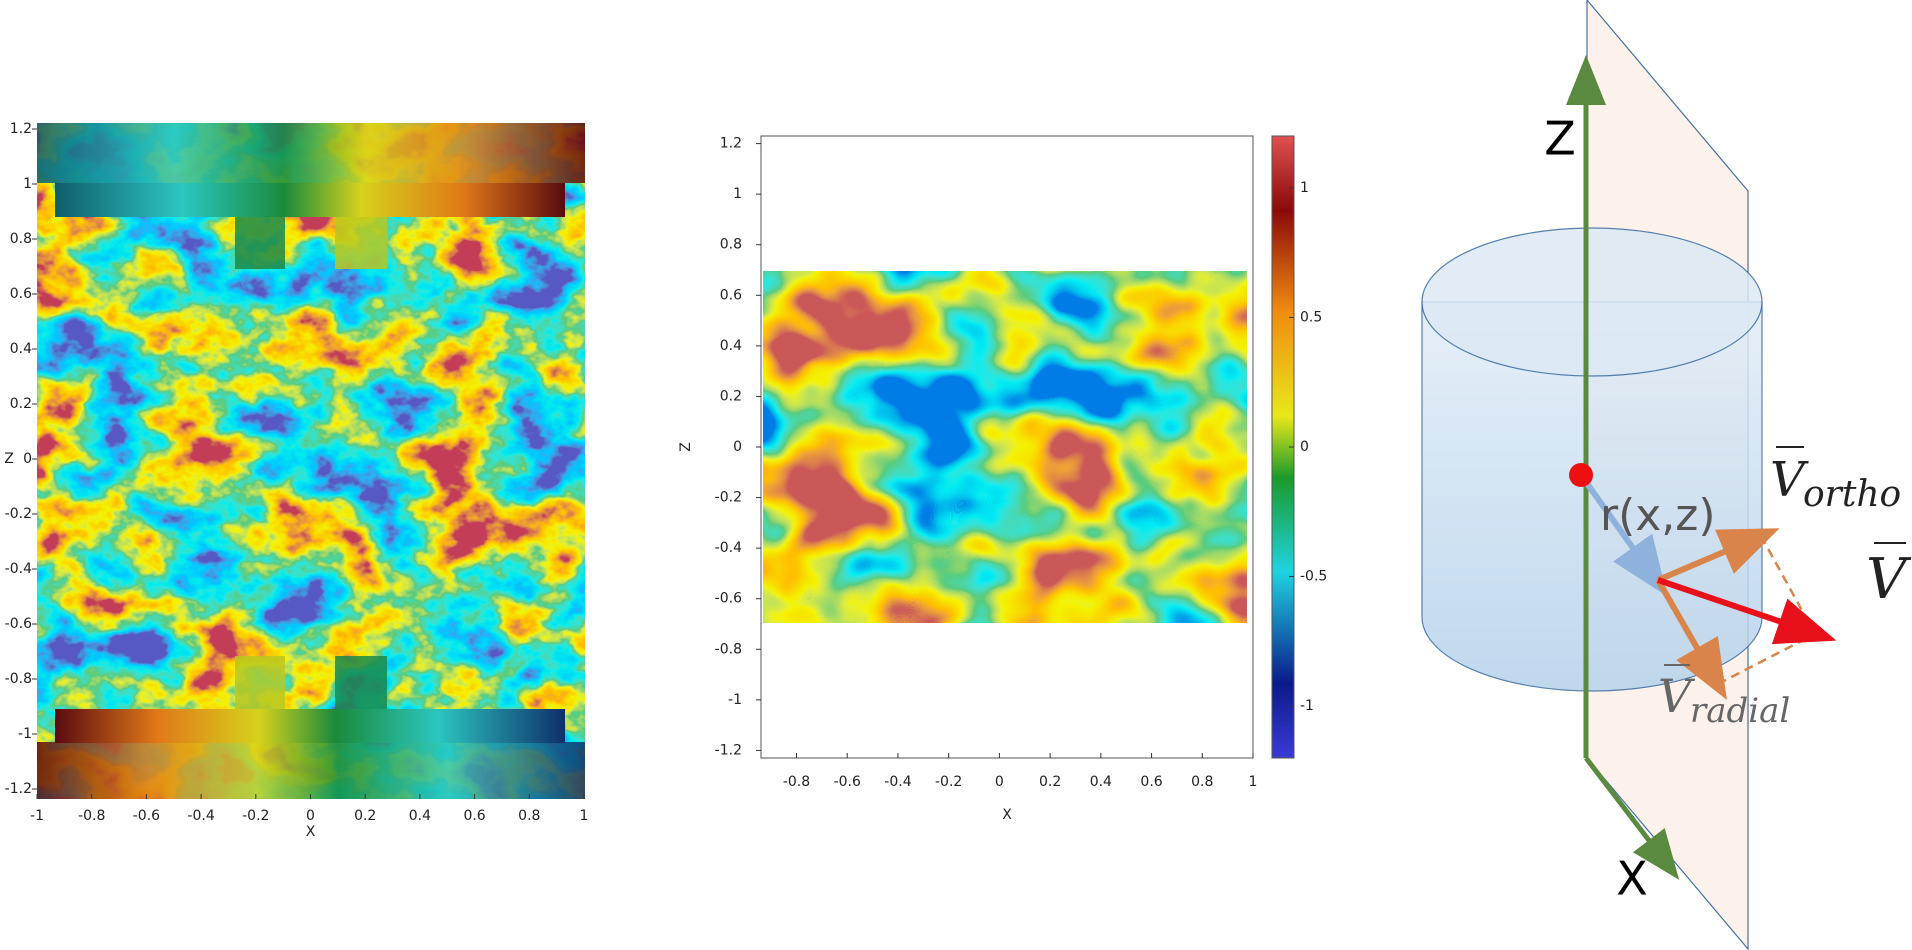 The width and height of the screenshot is (1912, 950). What do you see at coordinates (1307, 706) in the screenshot?
I see `colorbar-tick-label: -1` at bounding box center [1307, 706].